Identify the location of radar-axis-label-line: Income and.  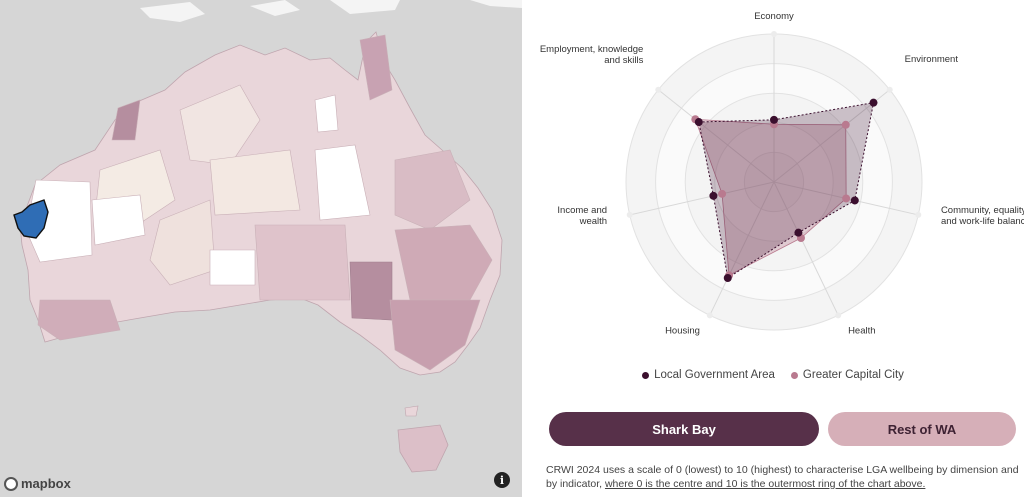
(582, 210).